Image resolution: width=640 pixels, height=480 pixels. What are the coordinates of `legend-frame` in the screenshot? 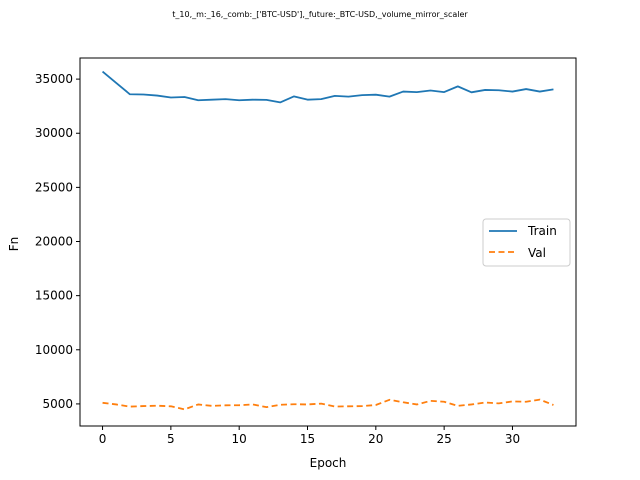 It's located at (526, 242).